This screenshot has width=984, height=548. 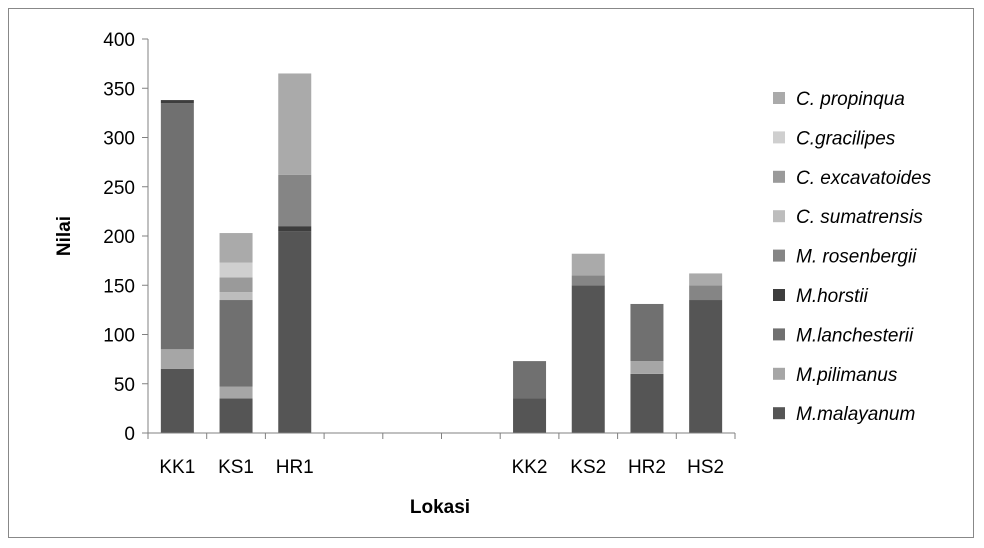 What do you see at coordinates (119, 89) in the screenshot?
I see `y-tick-label: 350` at bounding box center [119, 89].